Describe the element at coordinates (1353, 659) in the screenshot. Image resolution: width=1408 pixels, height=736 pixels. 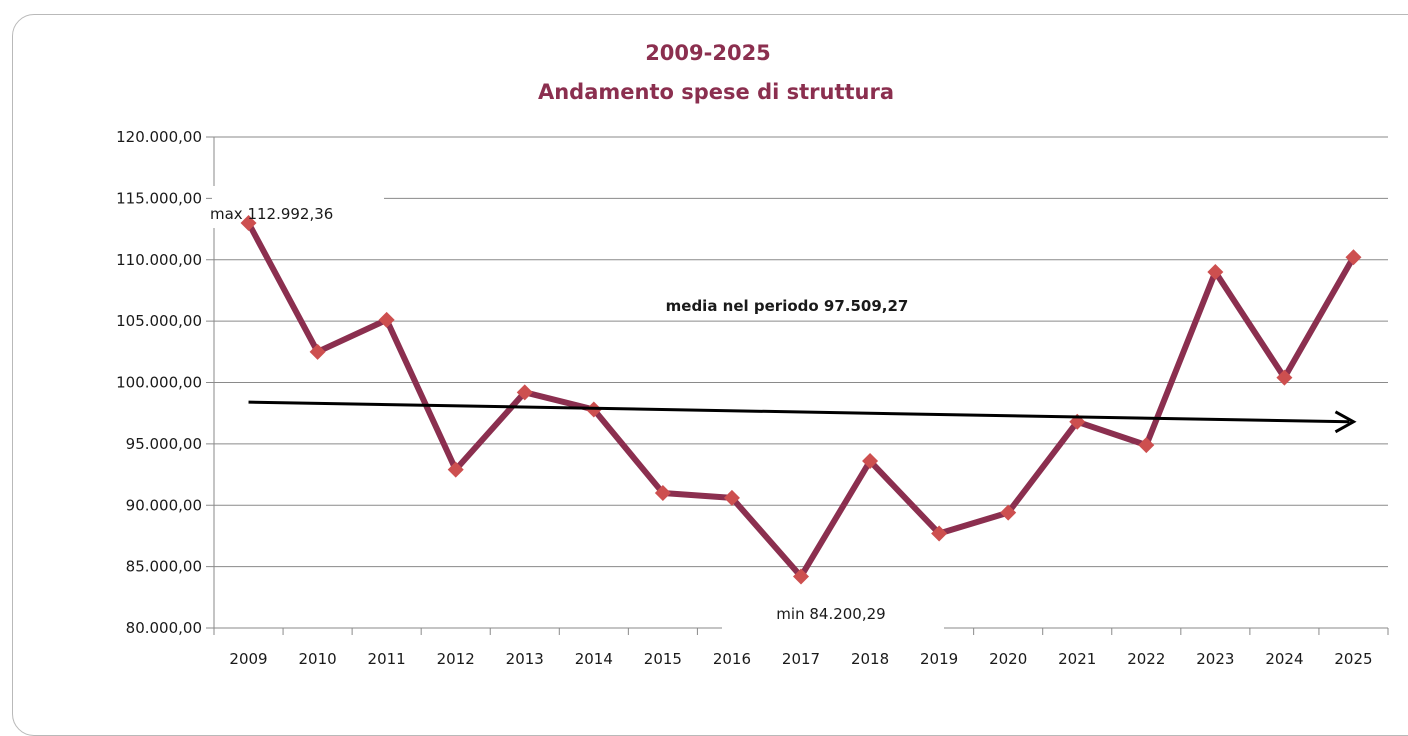
I see `x-tick-label: 2025` at that location.